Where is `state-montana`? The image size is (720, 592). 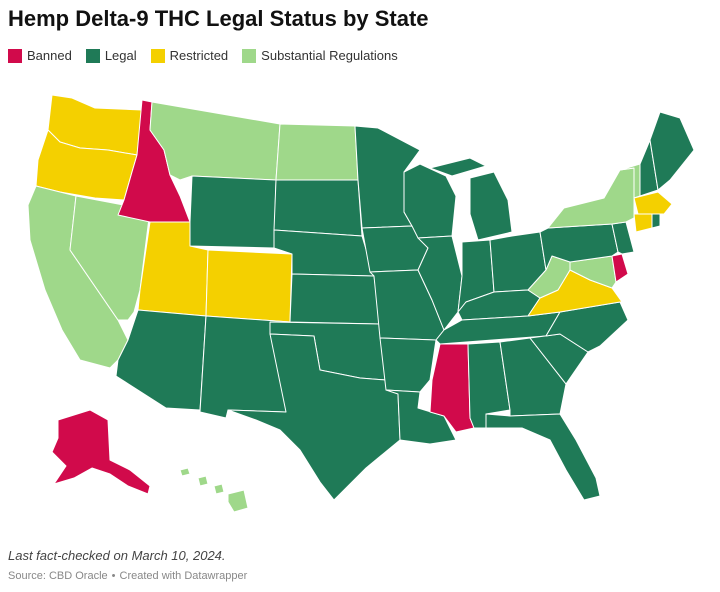
state-montana is located at coordinates (215, 141).